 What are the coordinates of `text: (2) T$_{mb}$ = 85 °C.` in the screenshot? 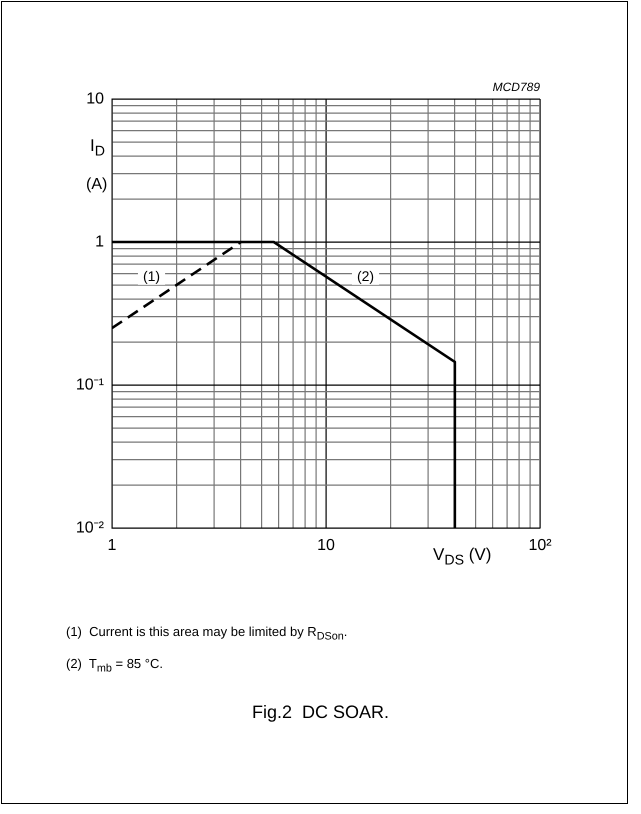 It's located at (114, 665).